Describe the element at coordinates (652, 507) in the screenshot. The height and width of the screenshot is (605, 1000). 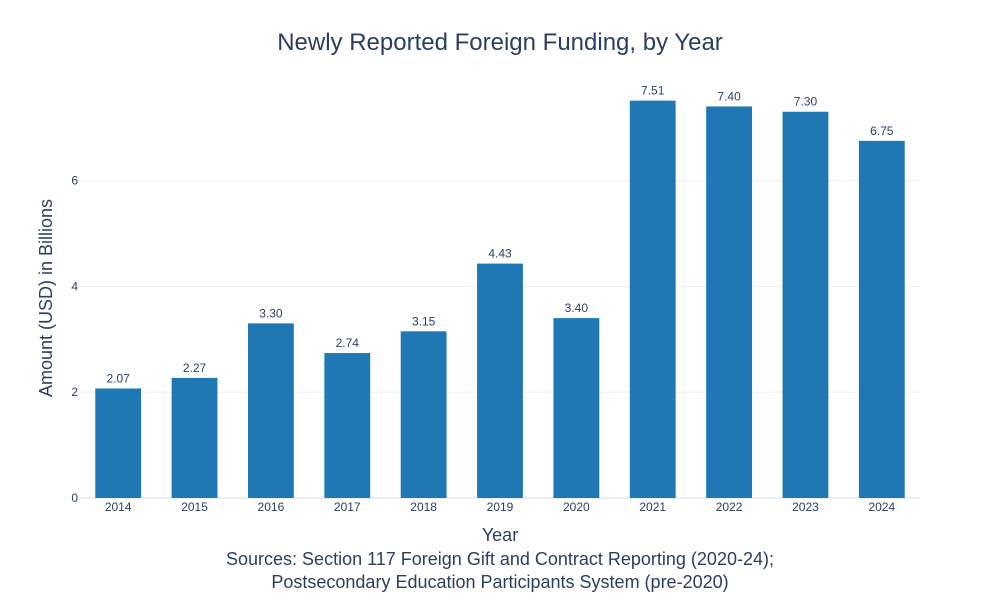
I see `x-tick-label: 2021` at that location.